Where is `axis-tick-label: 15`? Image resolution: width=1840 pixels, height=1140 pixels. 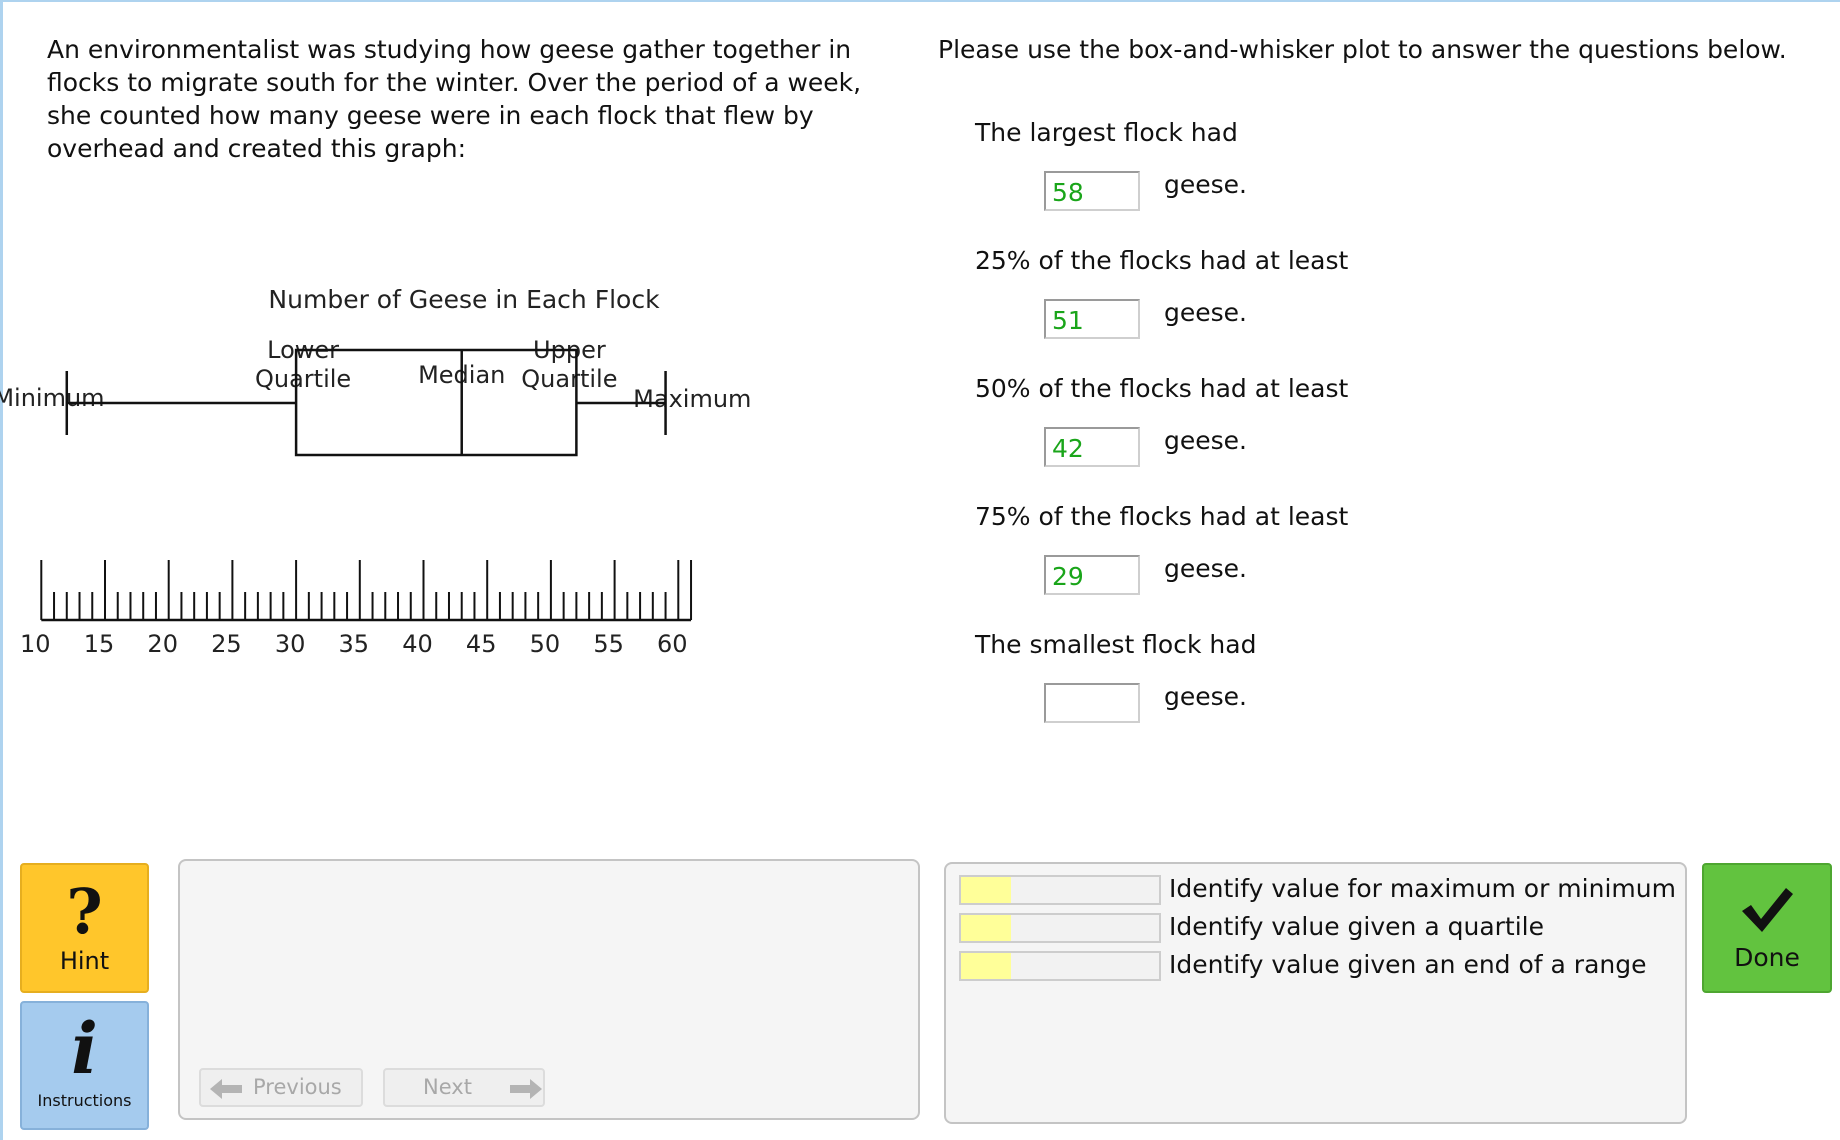 axis-tick-label: 15 is located at coordinates (99, 644).